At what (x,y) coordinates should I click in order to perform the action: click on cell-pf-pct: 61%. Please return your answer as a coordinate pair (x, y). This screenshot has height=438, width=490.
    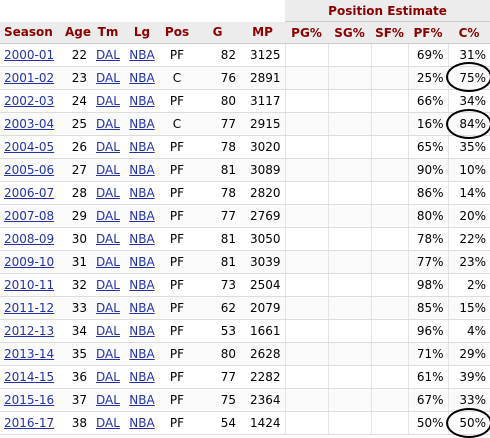
    Looking at the image, I should click on (428, 377).